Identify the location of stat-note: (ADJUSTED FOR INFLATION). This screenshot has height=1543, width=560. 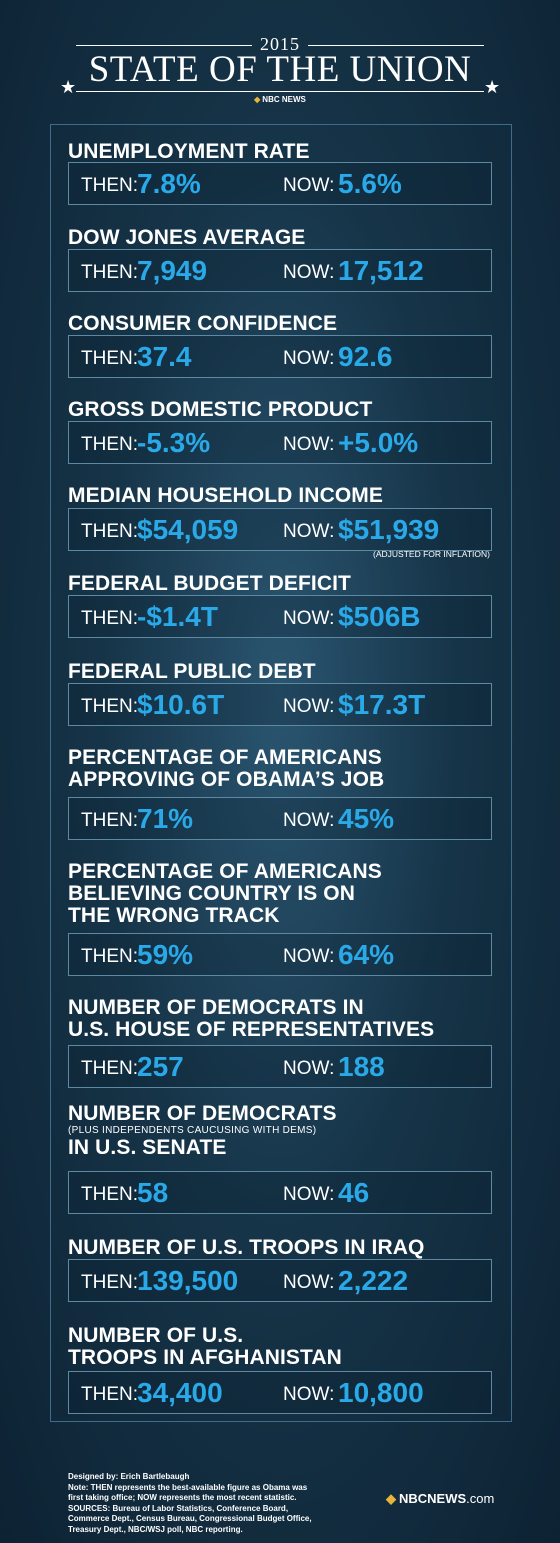
(431, 554).